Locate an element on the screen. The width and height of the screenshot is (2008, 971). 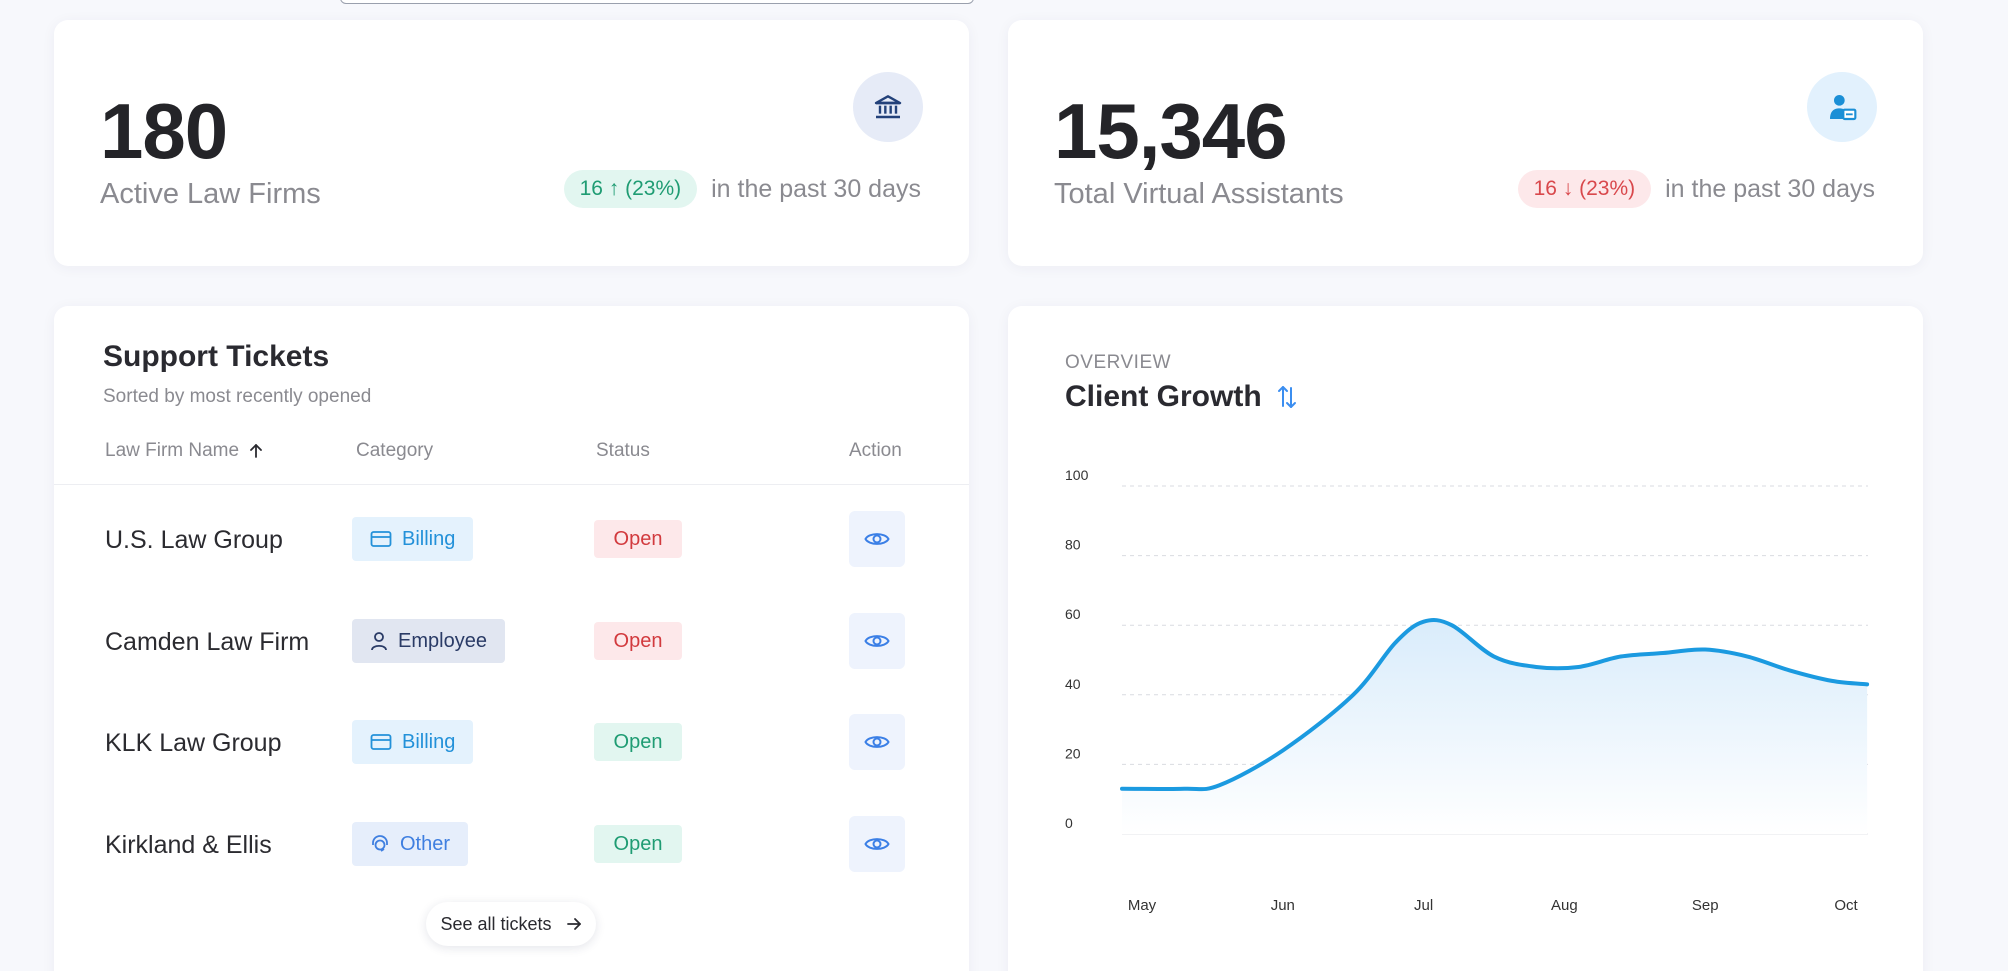
chart-title-row: Client Growth is located at coordinates (1181, 397).